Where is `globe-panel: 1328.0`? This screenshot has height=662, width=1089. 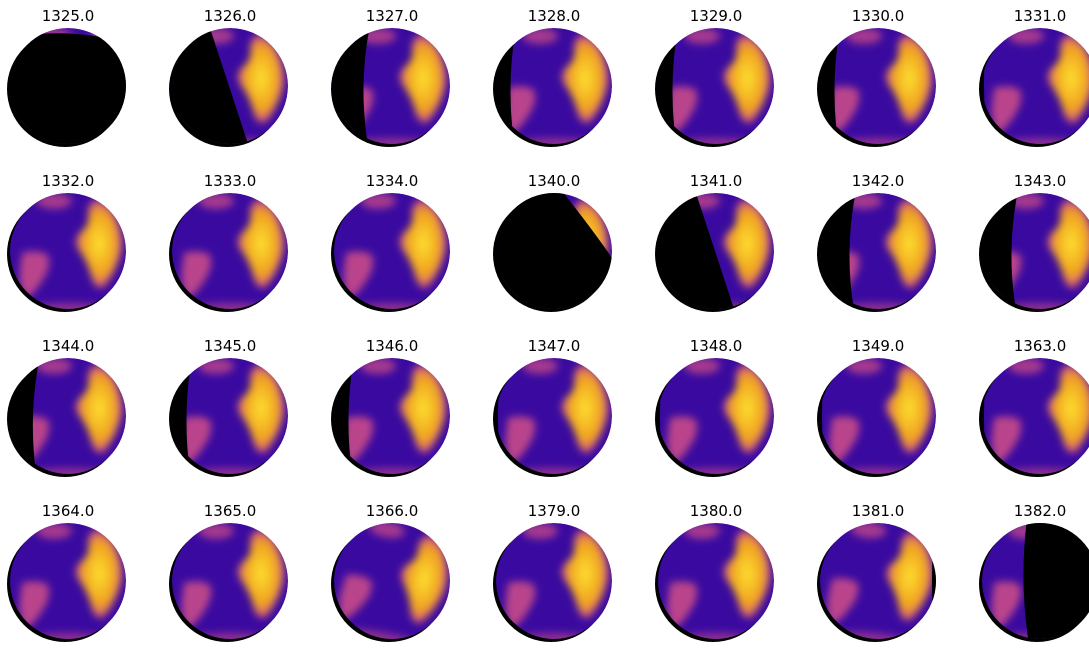 globe-panel: 1328.0 is located at coordinates (574, 84).